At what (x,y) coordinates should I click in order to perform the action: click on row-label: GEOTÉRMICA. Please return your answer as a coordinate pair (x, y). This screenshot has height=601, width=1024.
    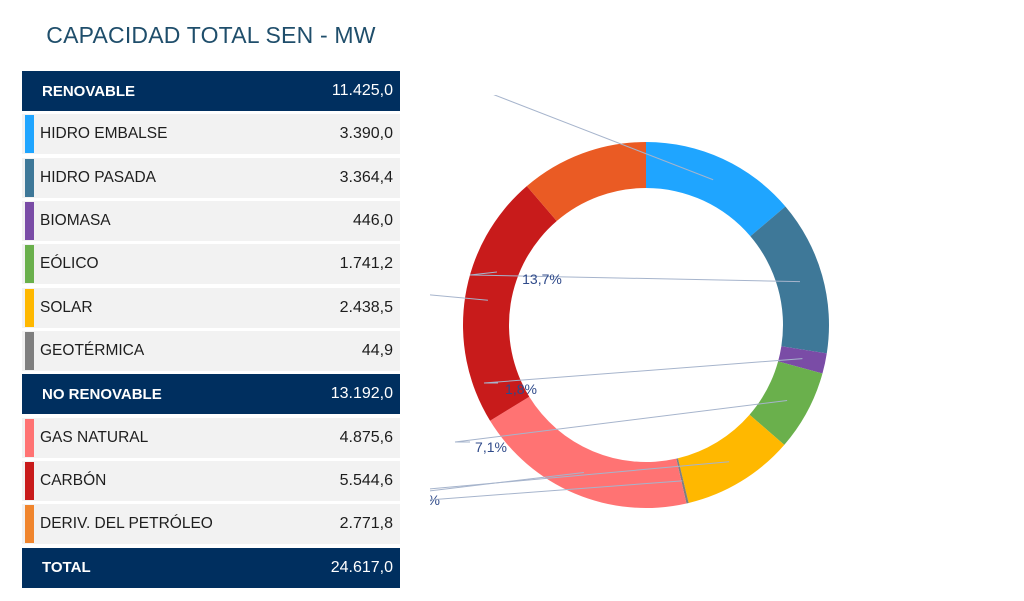
    Looking at the image, I should click on (92, 351).